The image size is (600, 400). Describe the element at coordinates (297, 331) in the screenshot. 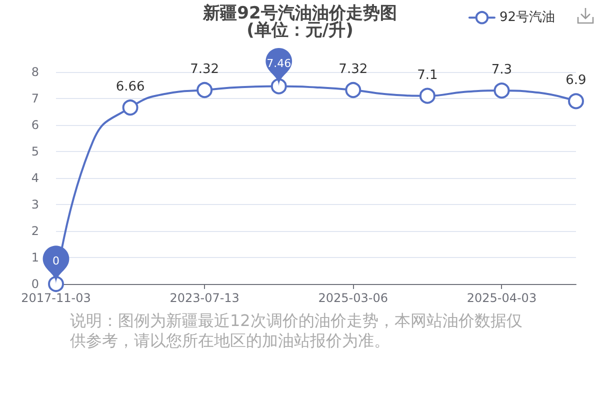

I see `text: 说明：图例为新疆最近12次调价的油价走势，本网站油价数据仅供参考，请以您所在地区的加油站报价为准。` at that location.